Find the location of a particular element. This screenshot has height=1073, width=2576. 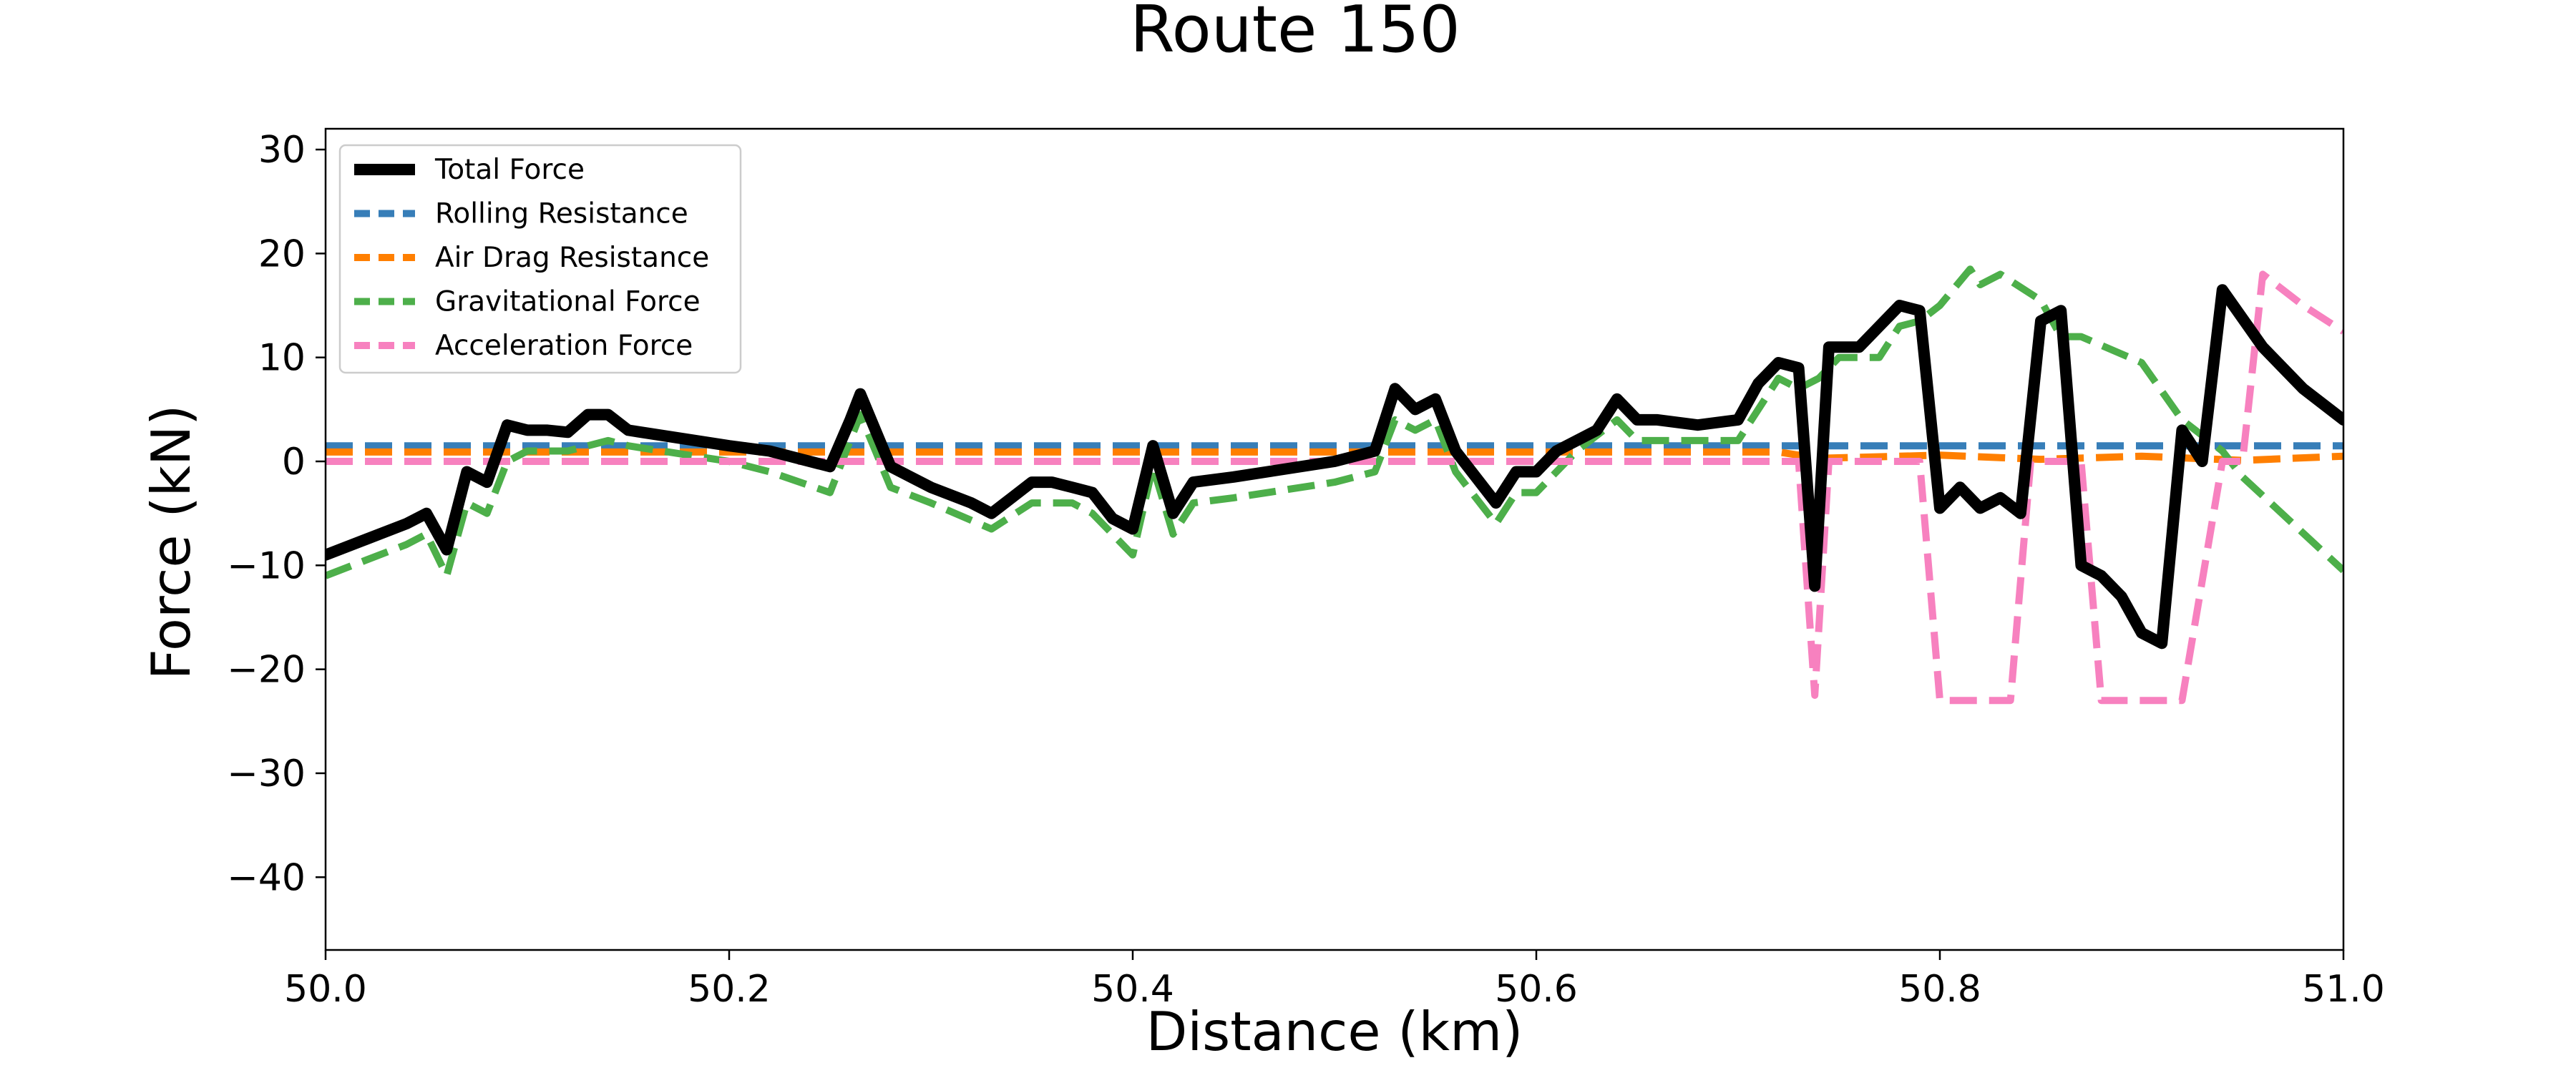

legend-label-gravitational-force: Gravitational Force is located at coordinates (568, 302).